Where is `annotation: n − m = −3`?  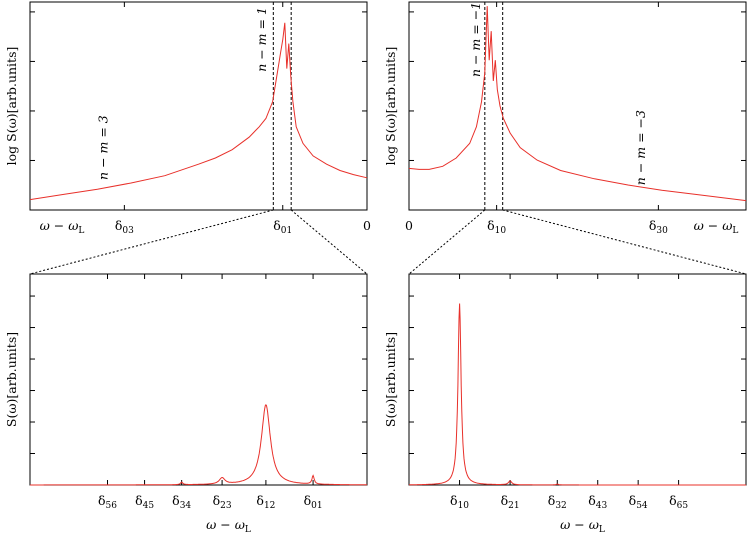
annotation: n − m = −3 is located at coordinates (640, 147).